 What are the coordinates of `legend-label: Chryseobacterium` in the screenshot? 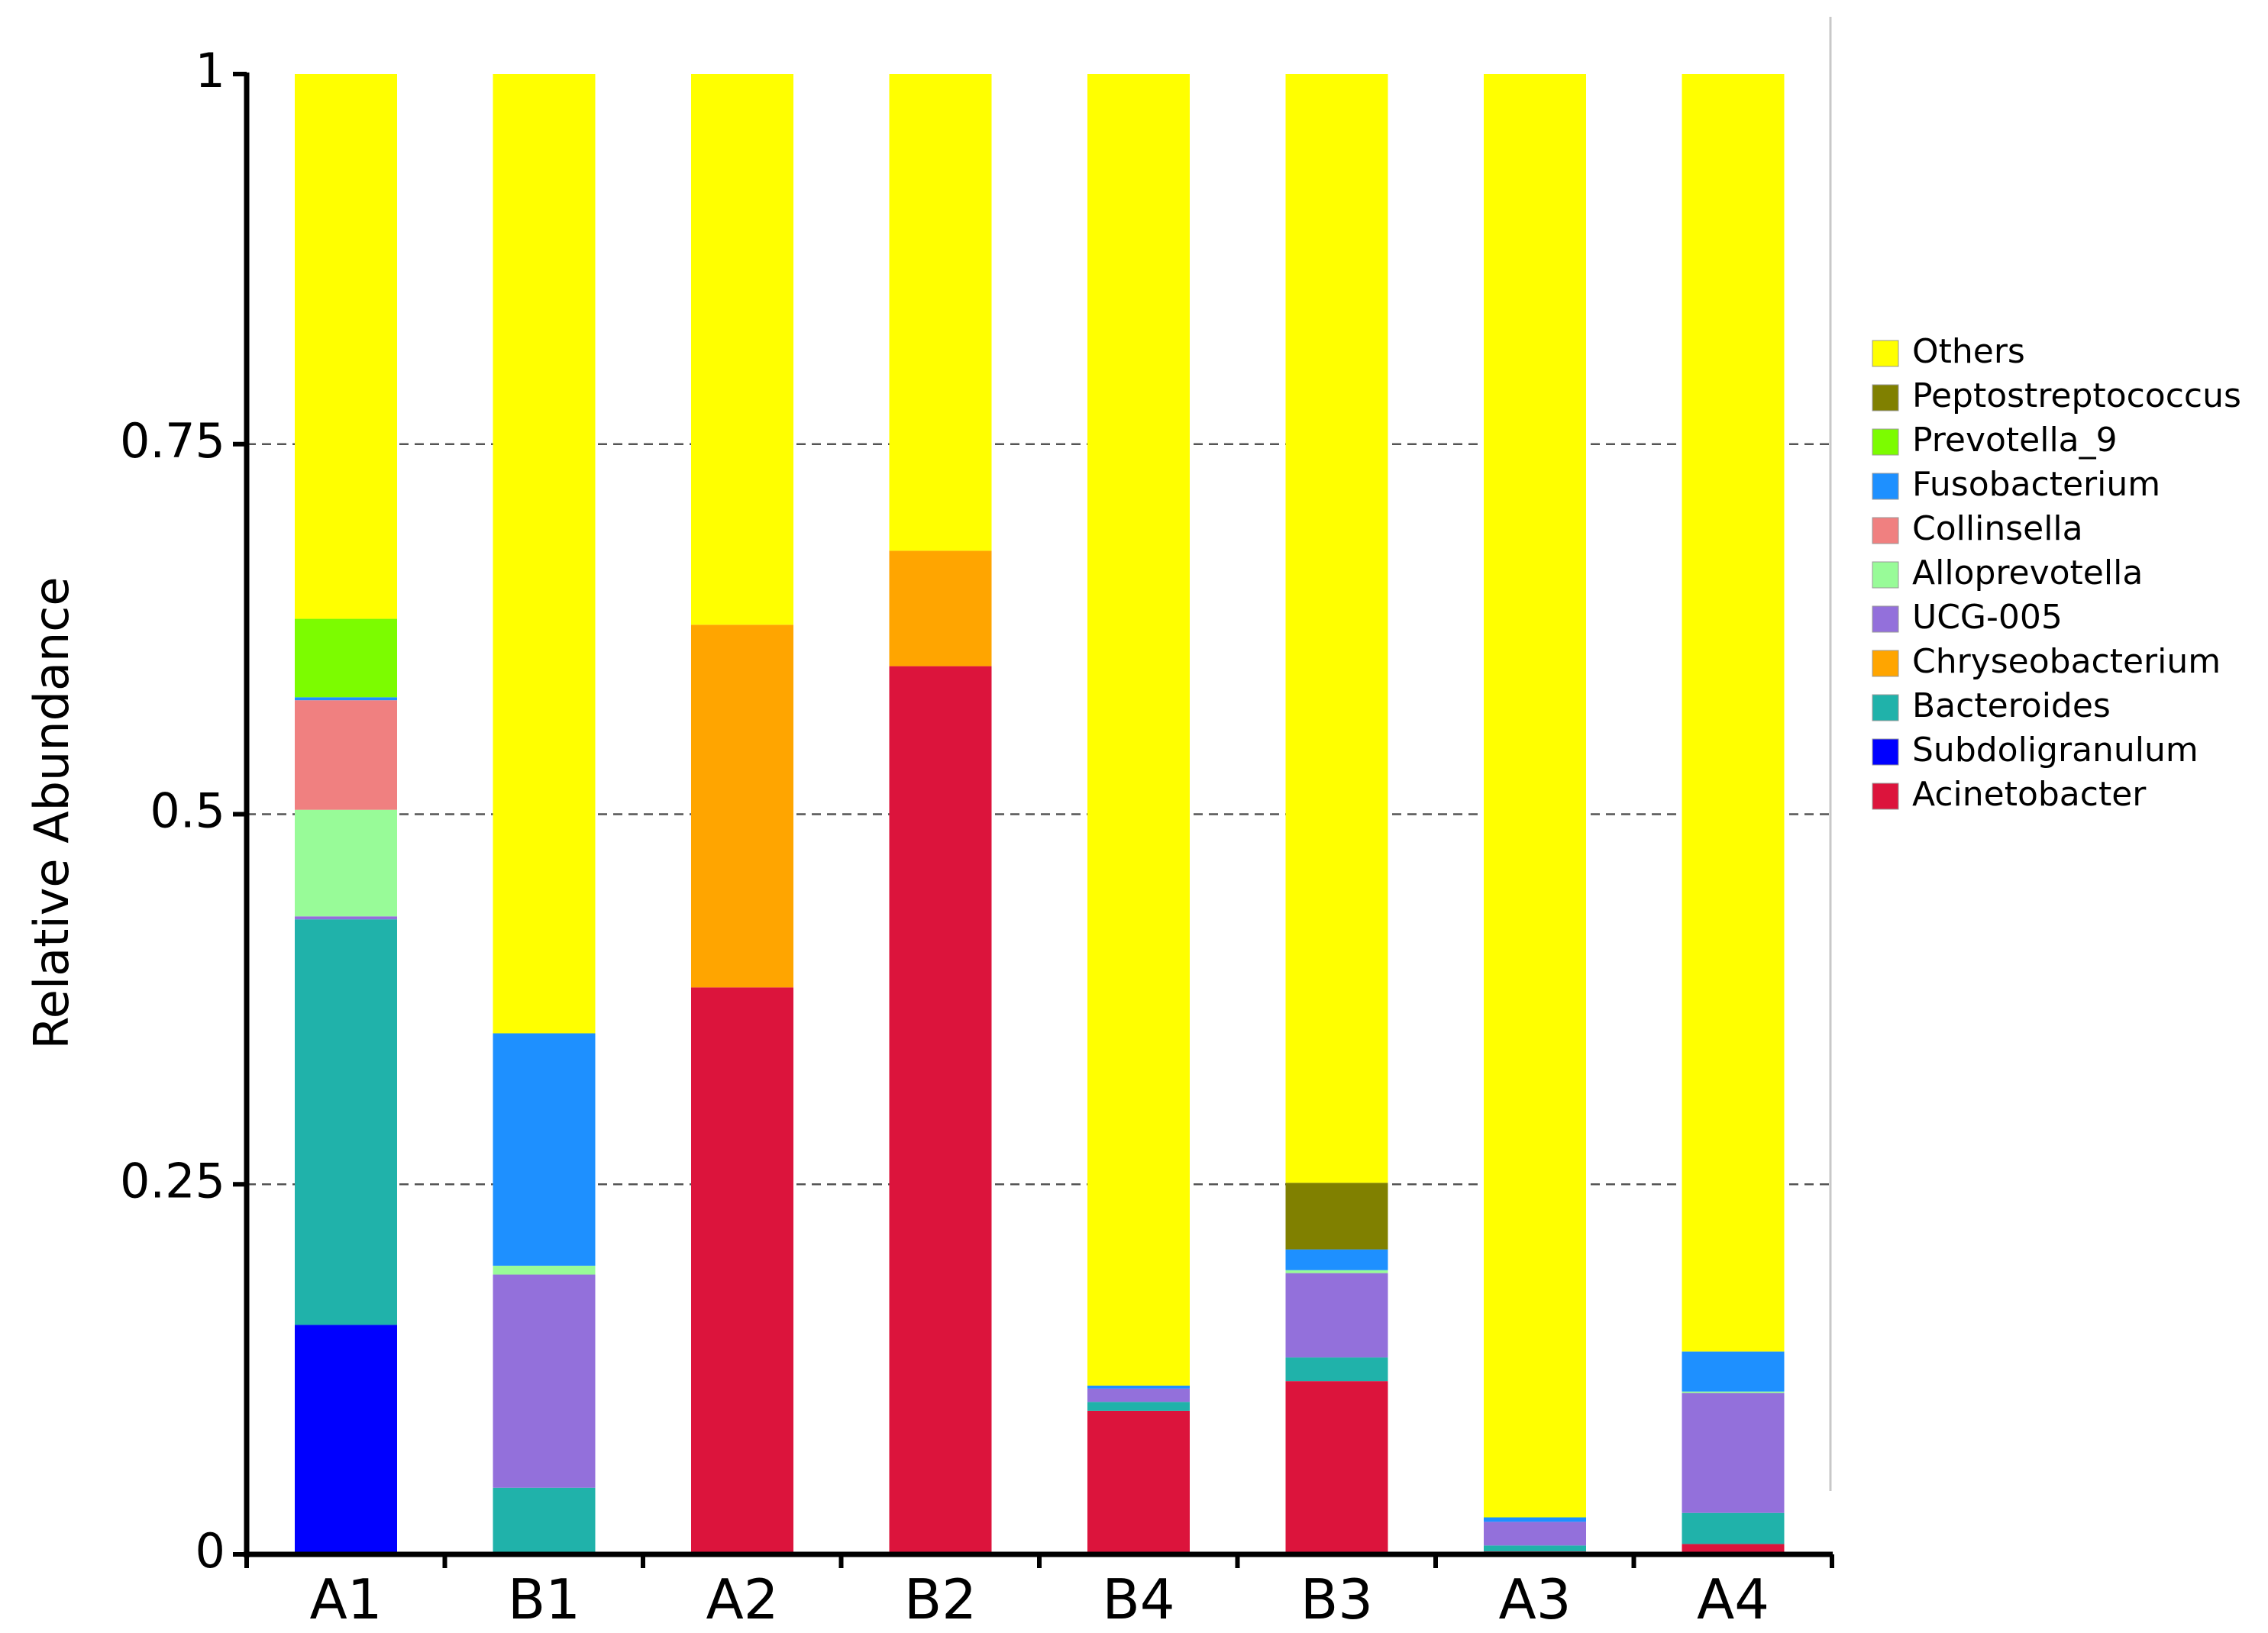 It's located at (2066, 661).